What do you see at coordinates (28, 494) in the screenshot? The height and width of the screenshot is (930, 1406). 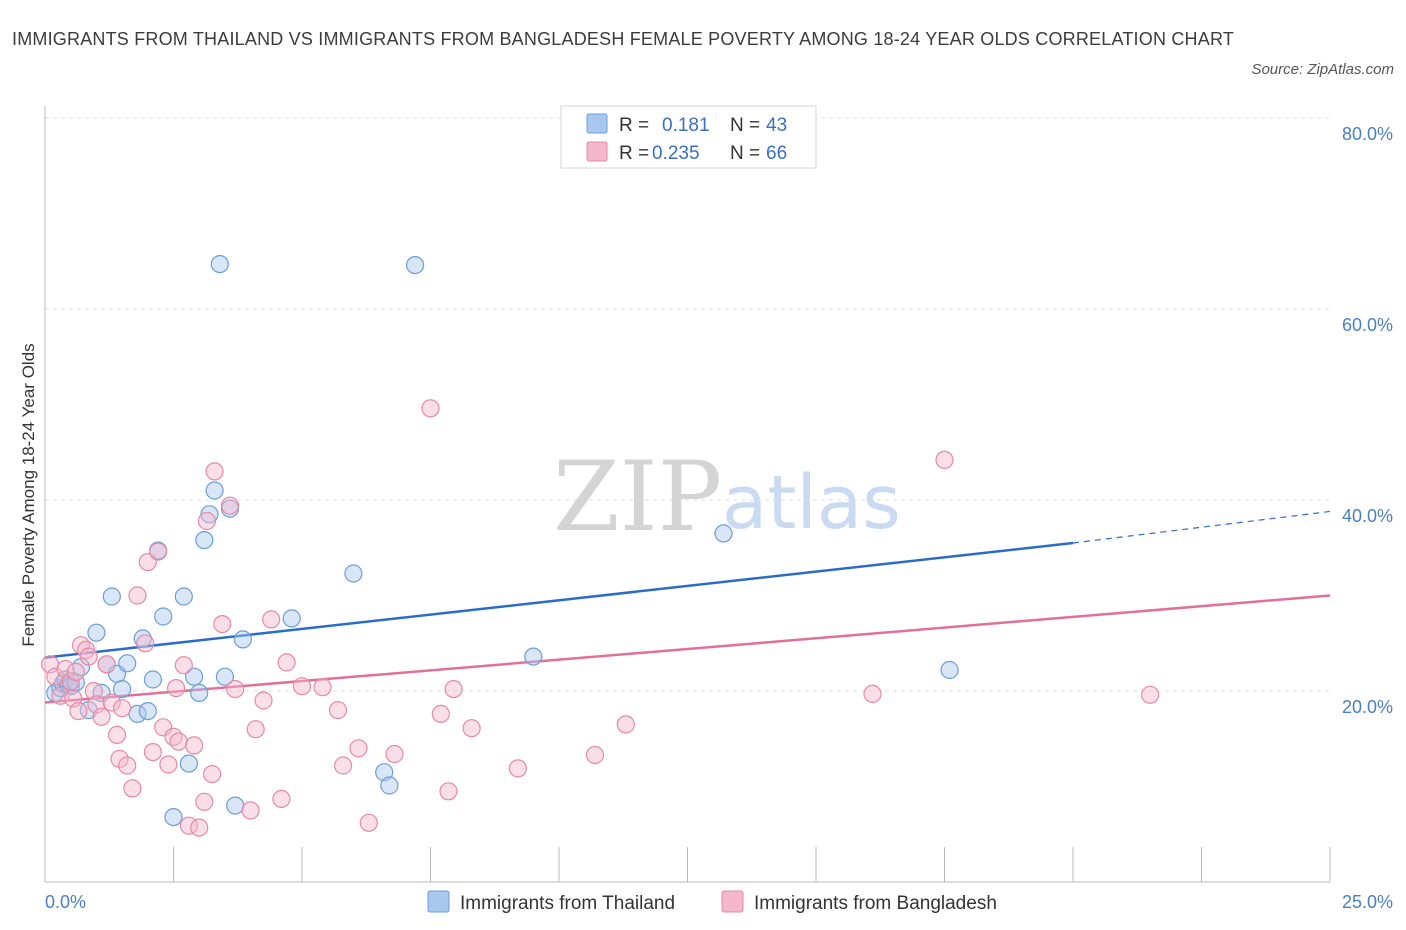 I see `y-axis-label: Female Poverty Among 18-24 Year Olds` at bounding box center [28, 494].